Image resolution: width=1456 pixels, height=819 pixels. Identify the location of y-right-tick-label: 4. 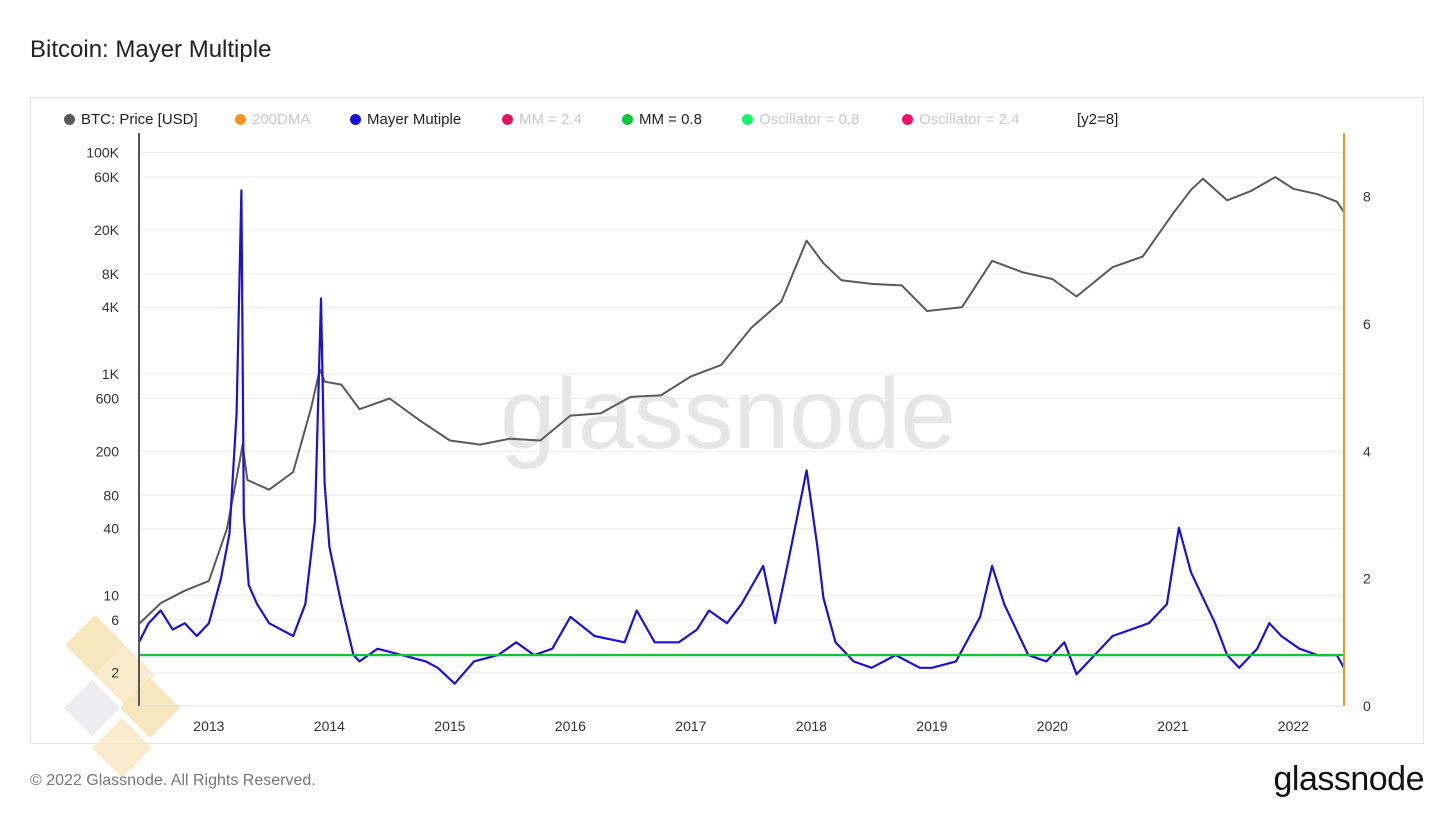
(1367, 451).